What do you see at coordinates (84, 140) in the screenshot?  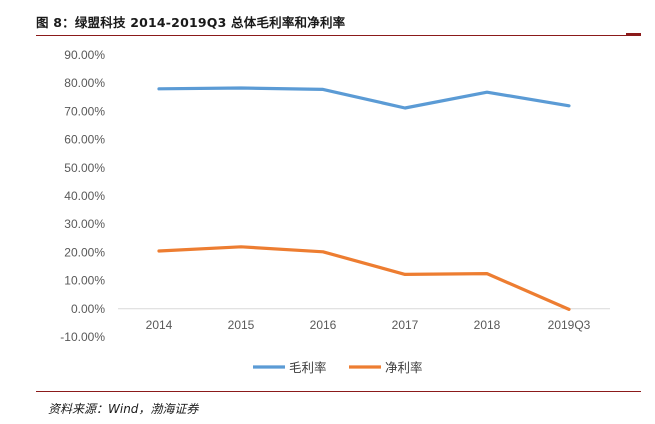 I see `y-tick-label: 60.00%` at bounding box center [84, 140].